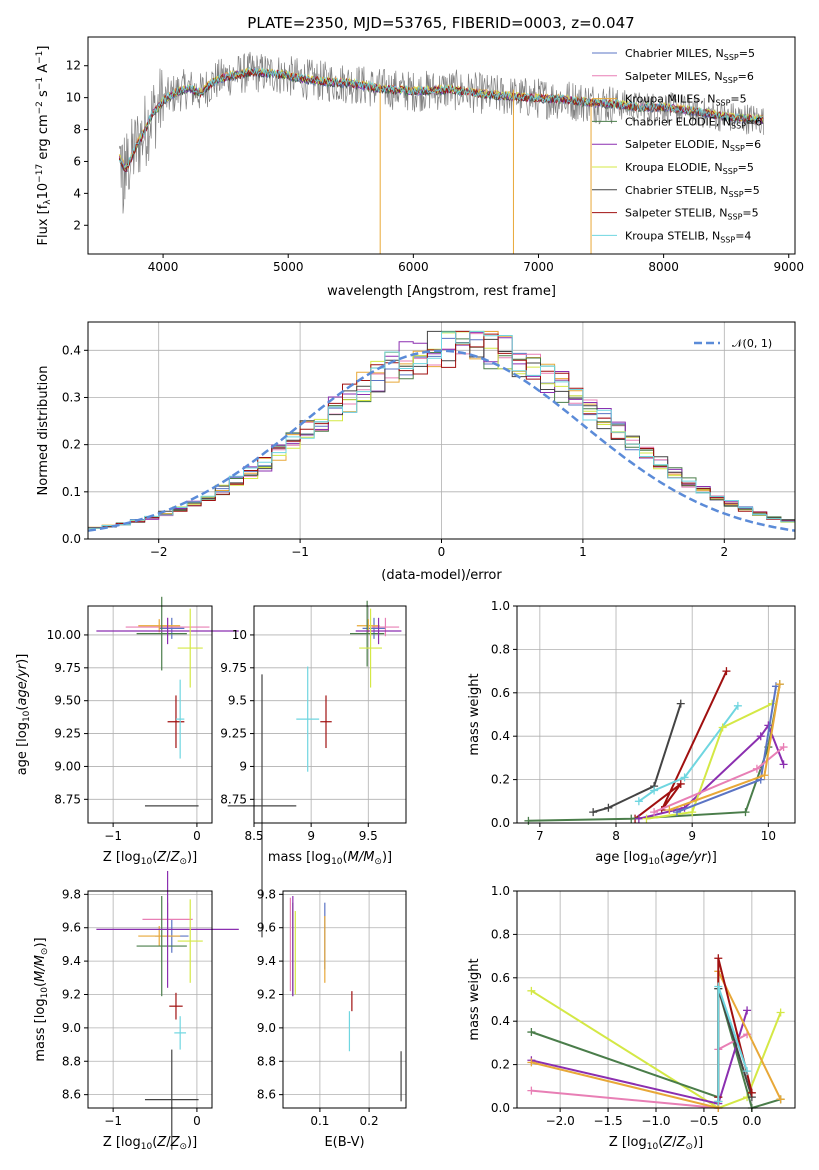 The image size is (819, 1170). Describe the element at coordinates (692, 191) in the screenshot. I see `legend-entry: Chabrier STELIB, NSSP=5` at that location.